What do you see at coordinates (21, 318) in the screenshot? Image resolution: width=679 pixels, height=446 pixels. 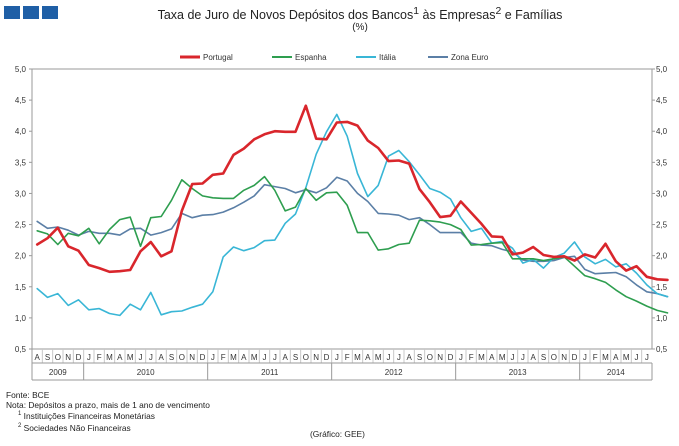 I see `y-tick-label-left: 1,0` at bounding box center [21, 318].